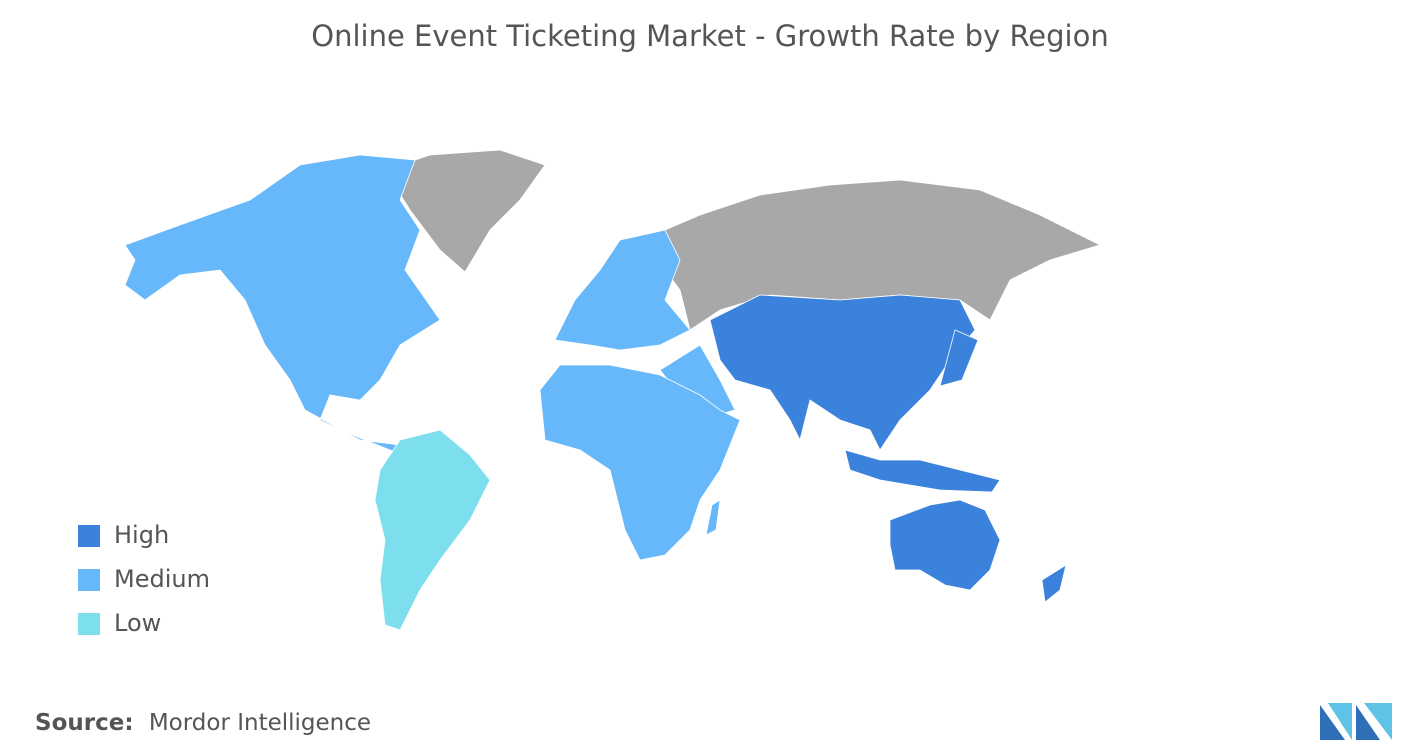  What do you see at coordinates (883, 255) in the screenshot?
I see `russia` at bounding box center [883, 255].